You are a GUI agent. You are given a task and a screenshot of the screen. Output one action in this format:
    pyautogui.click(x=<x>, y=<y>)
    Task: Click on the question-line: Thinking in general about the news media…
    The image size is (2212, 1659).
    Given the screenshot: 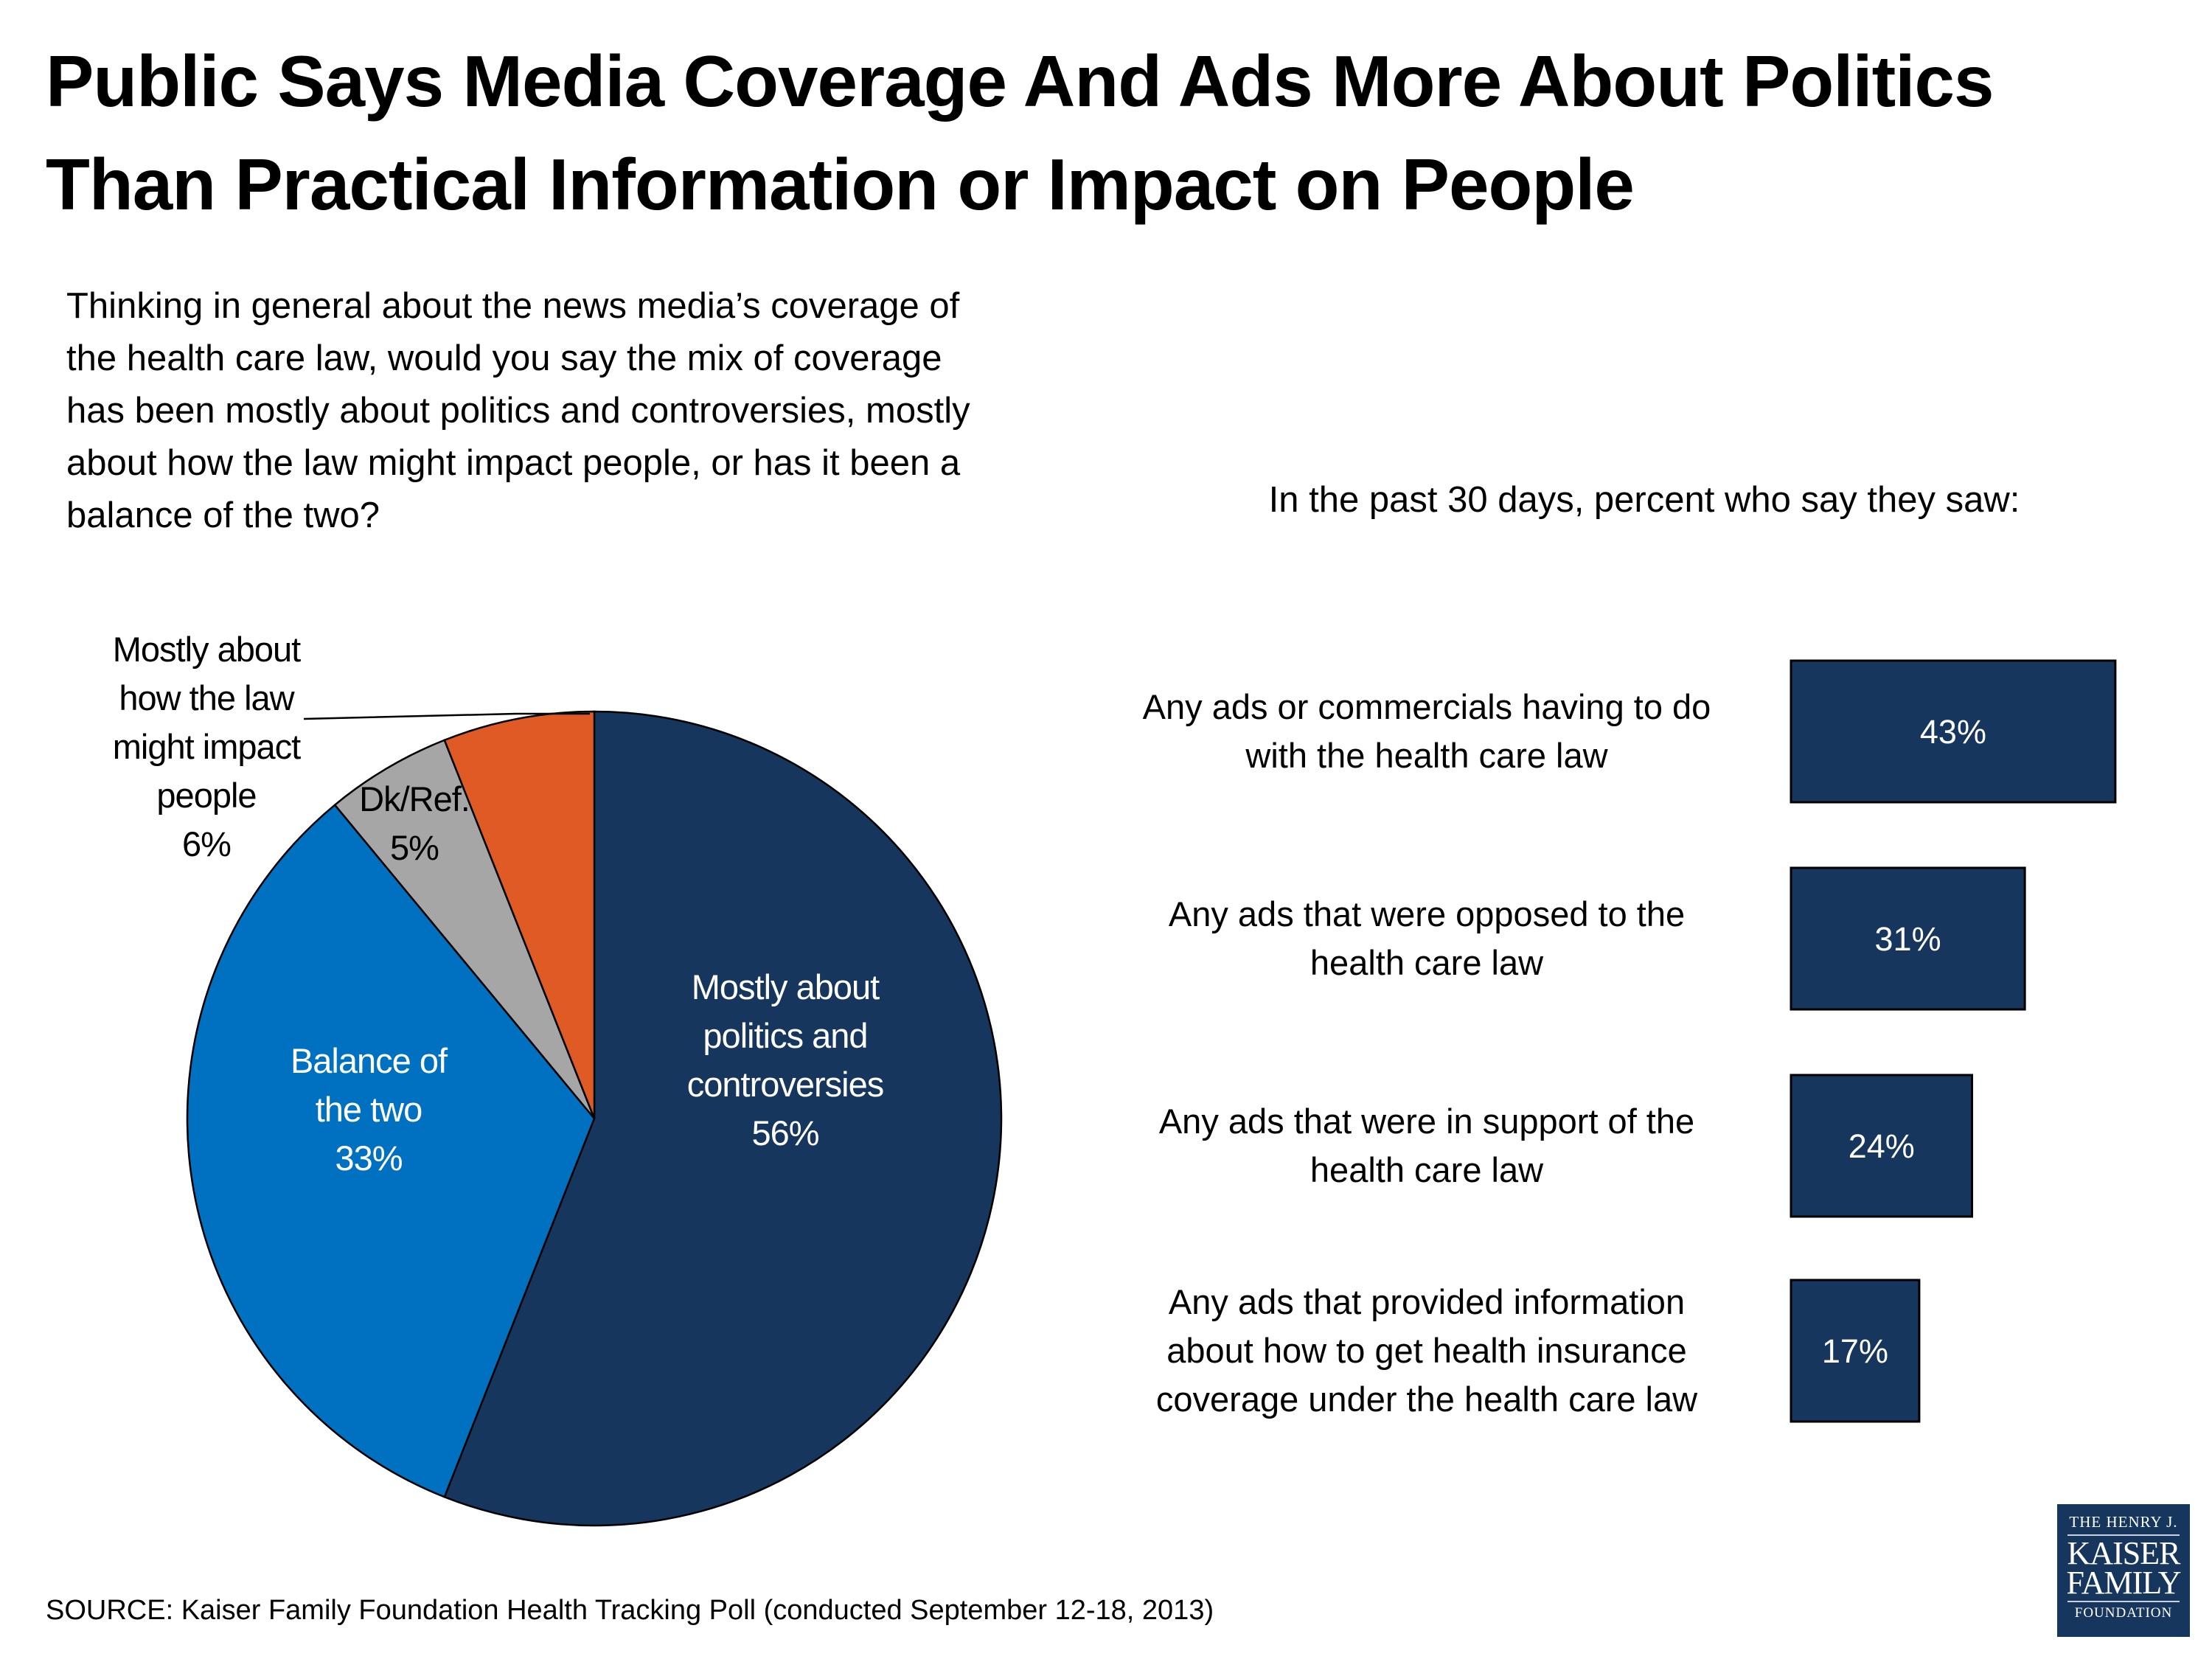 What is the action you would take?
    pyautogui.click(x=513, y=306)
    